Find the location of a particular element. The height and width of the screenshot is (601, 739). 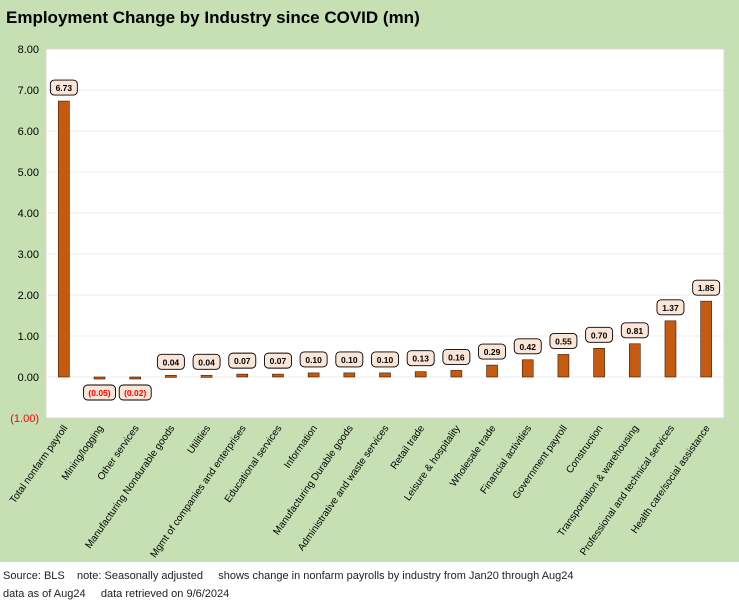

x-tick-label: Information is located at coordinates (301, 446).